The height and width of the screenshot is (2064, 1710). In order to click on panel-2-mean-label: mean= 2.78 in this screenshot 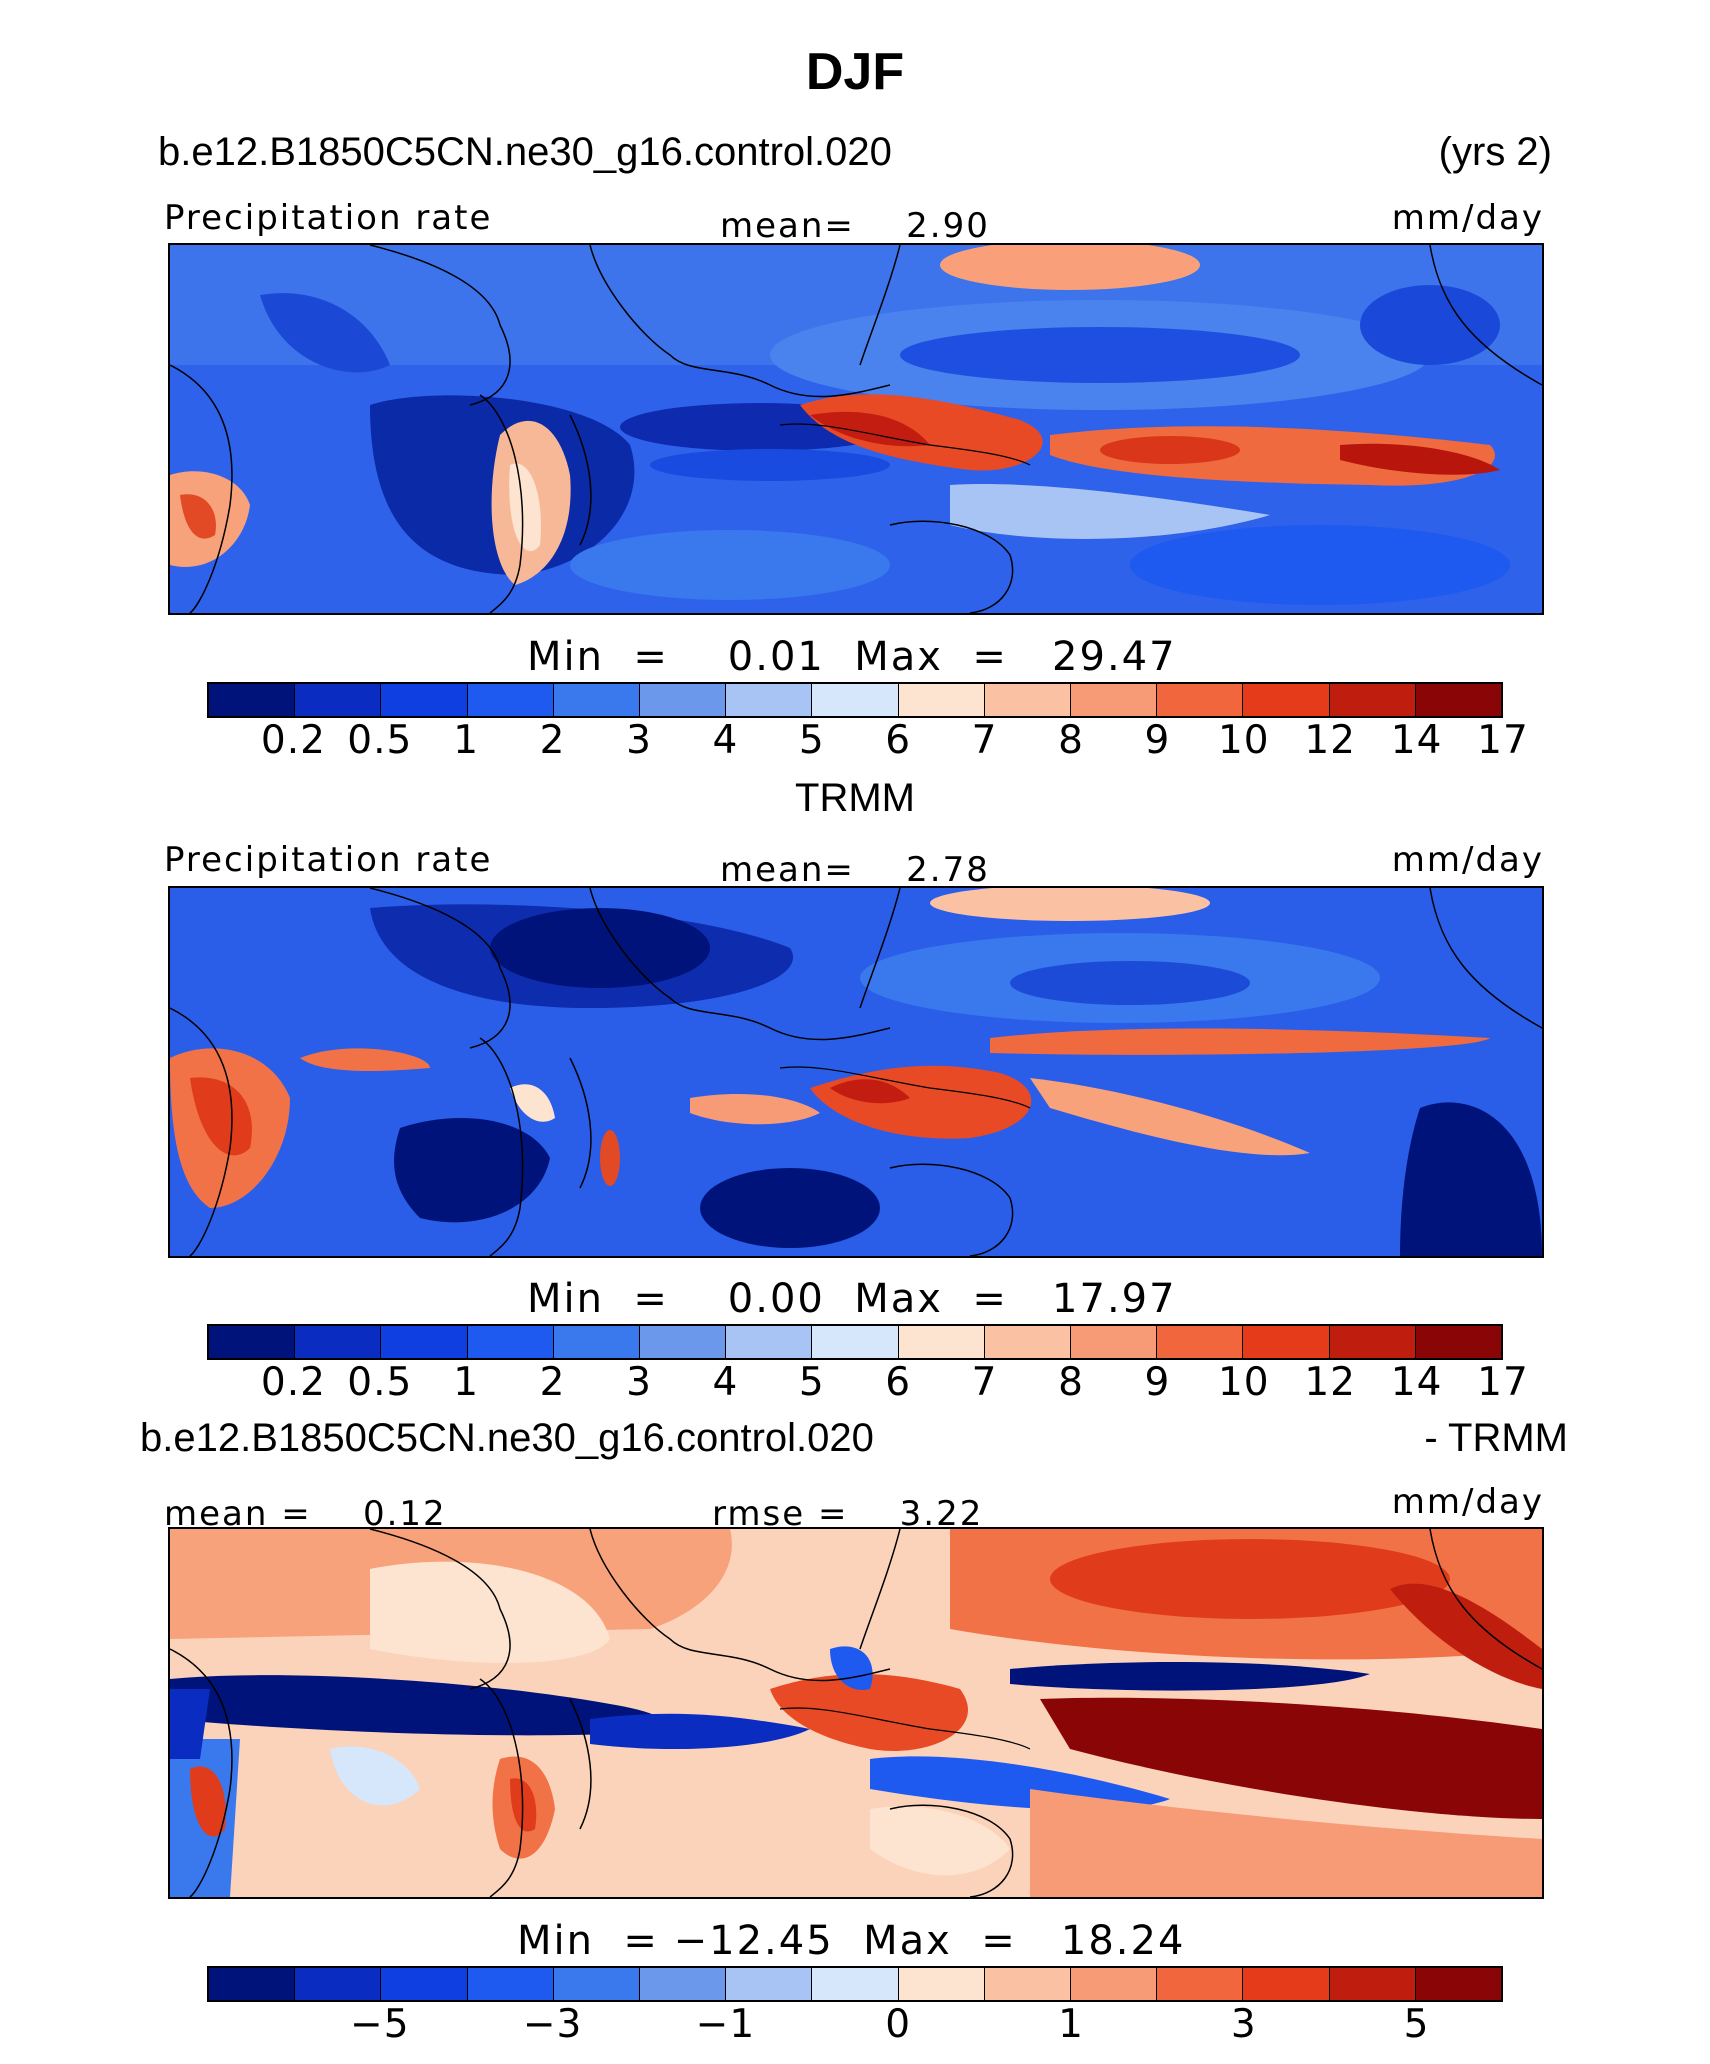, I will do `click(855, 870)`.